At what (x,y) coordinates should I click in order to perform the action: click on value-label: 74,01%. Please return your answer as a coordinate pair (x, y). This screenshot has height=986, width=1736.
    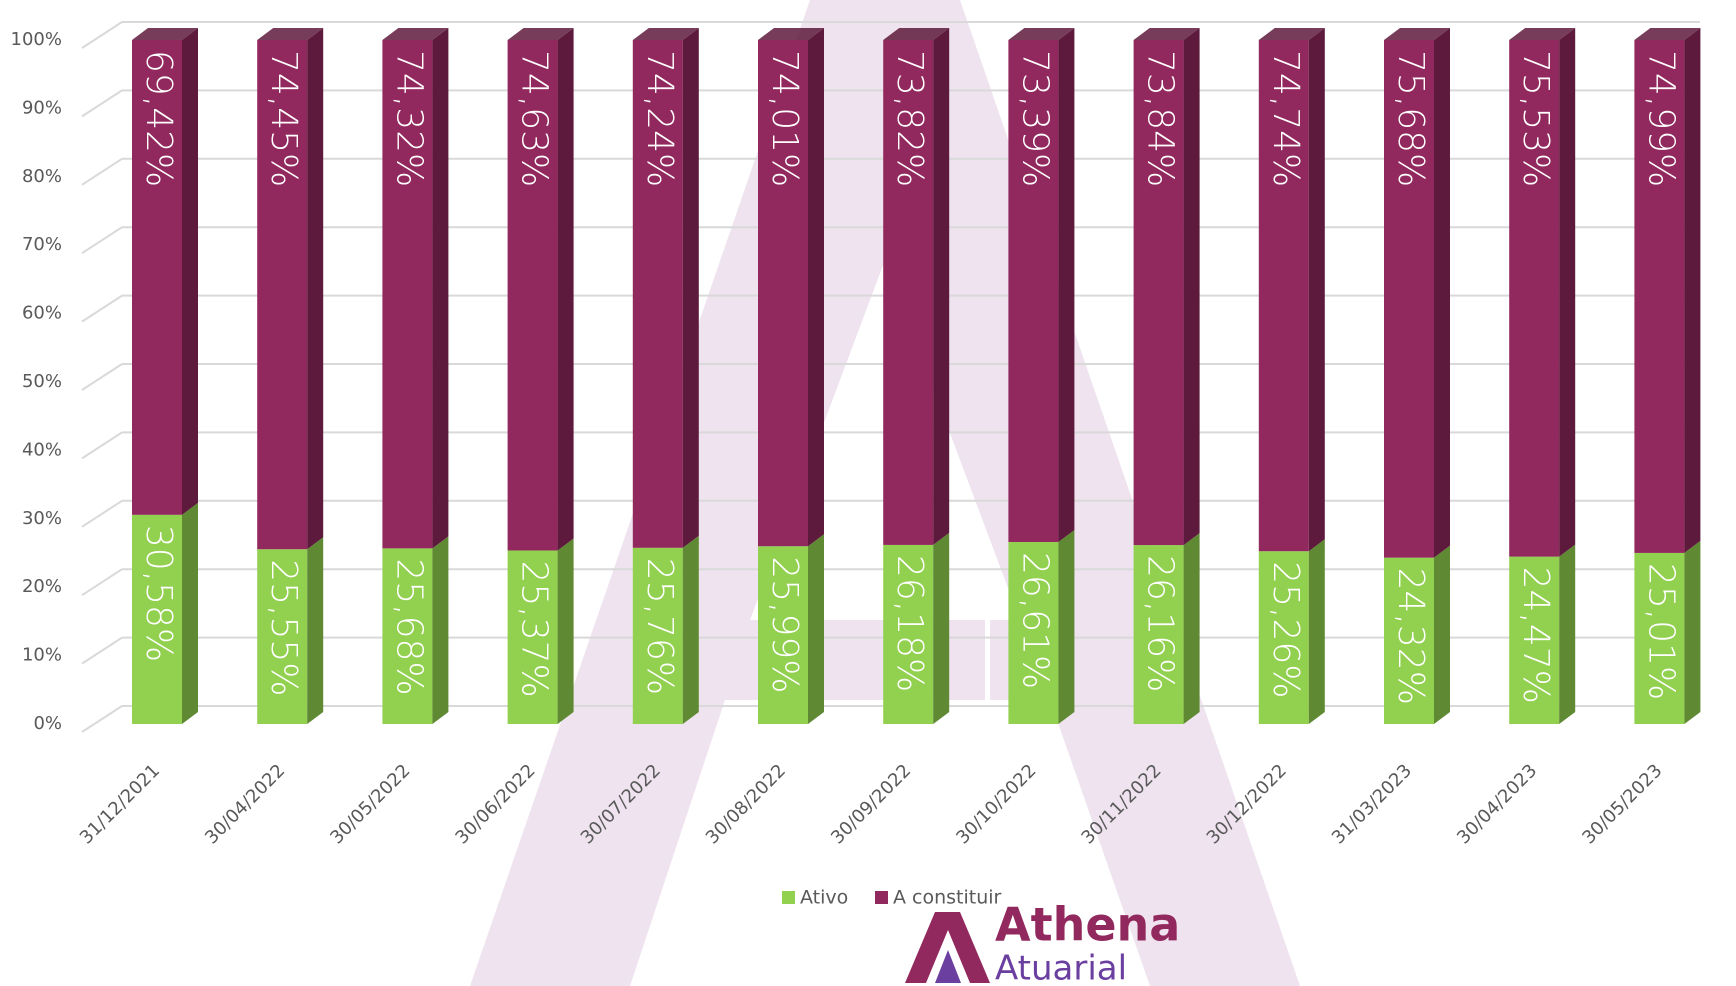
    Looking at the image, I should click on (784, 118).